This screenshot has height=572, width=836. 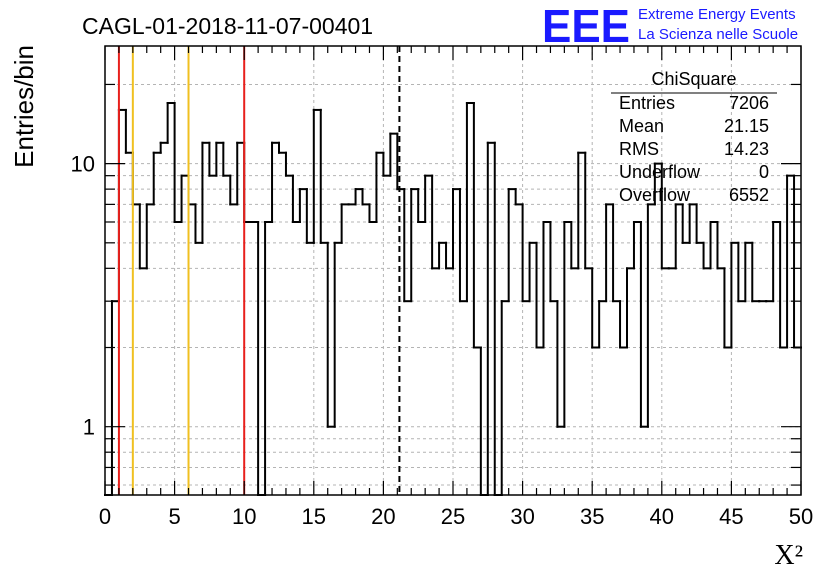 What do you see at coordinates (314, 516) in the screenshot?
I see `x-tick-label: 15` at bounding box center [314, 516].